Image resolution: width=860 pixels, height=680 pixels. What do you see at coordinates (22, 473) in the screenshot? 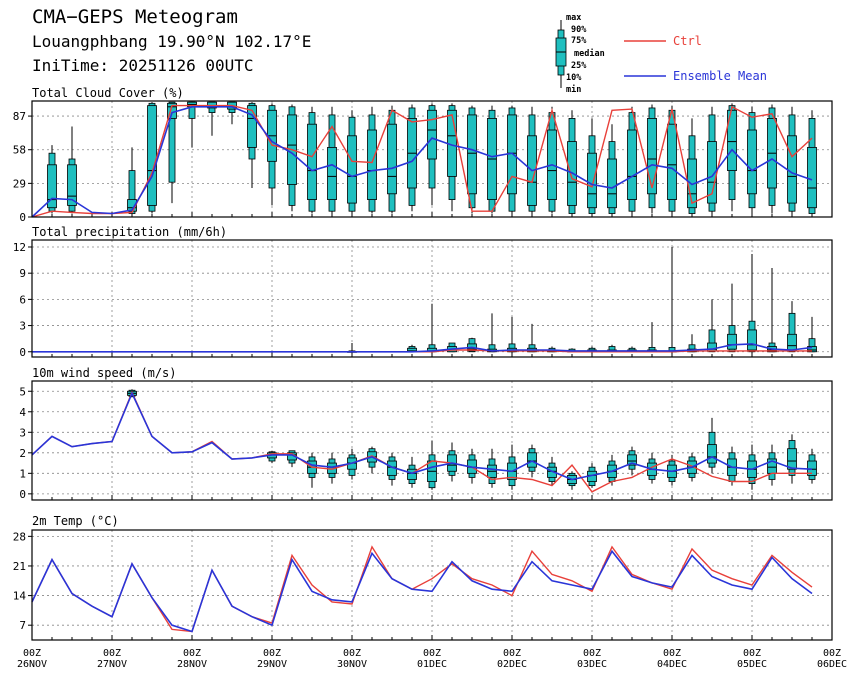
I see `panel-3-ytick-label: 1` at bounding box center [22, 473].